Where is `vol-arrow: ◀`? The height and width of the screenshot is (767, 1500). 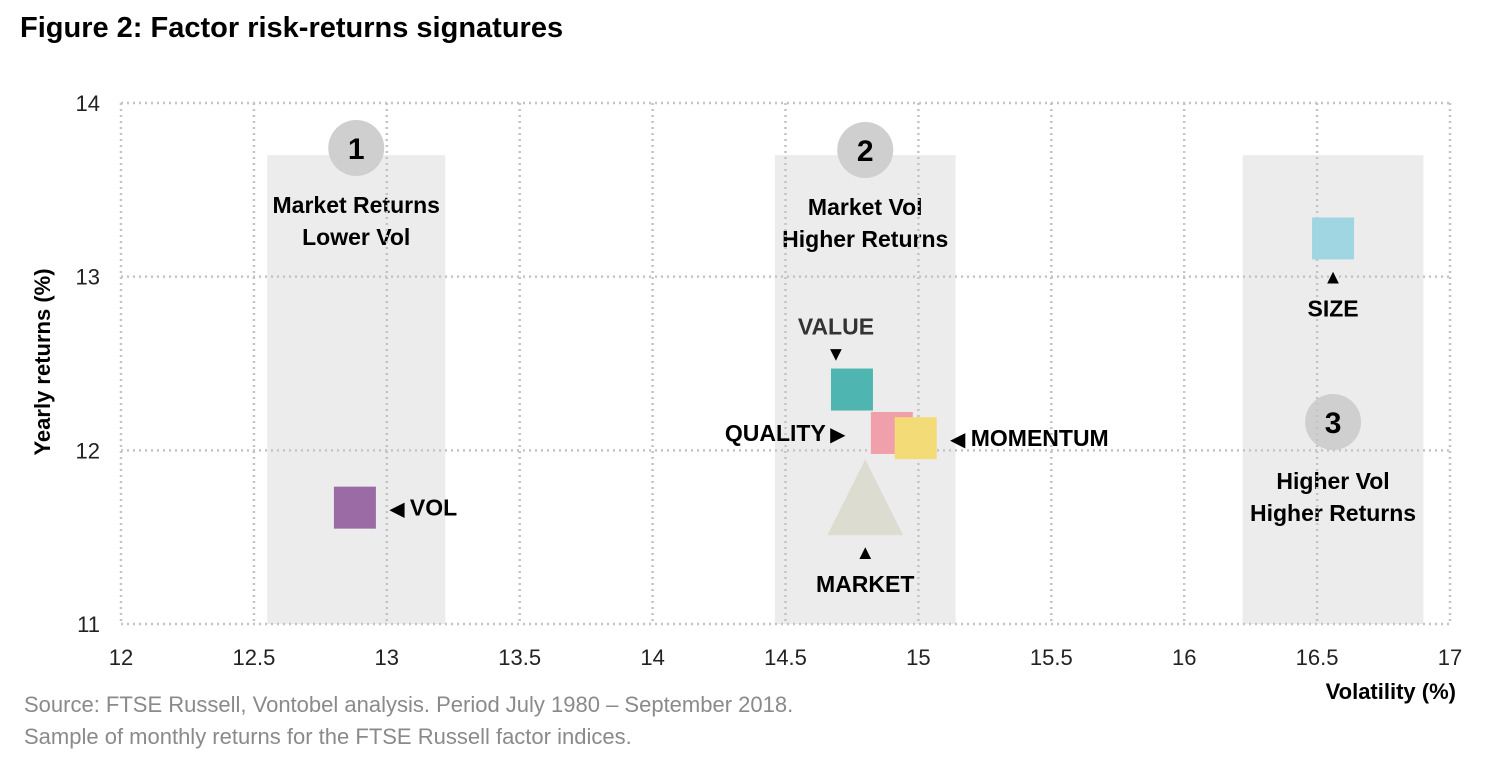 vol-arrow: ◀ is located at coordinates (397, 510).